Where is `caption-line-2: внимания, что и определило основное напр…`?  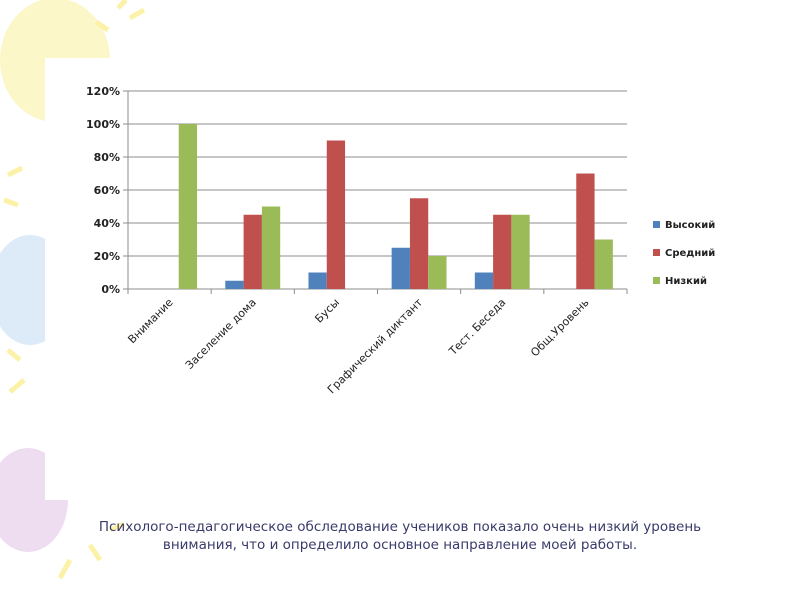 caption-line-2: внимания, что и определило основное напр… is located at coordinates (400, 545).